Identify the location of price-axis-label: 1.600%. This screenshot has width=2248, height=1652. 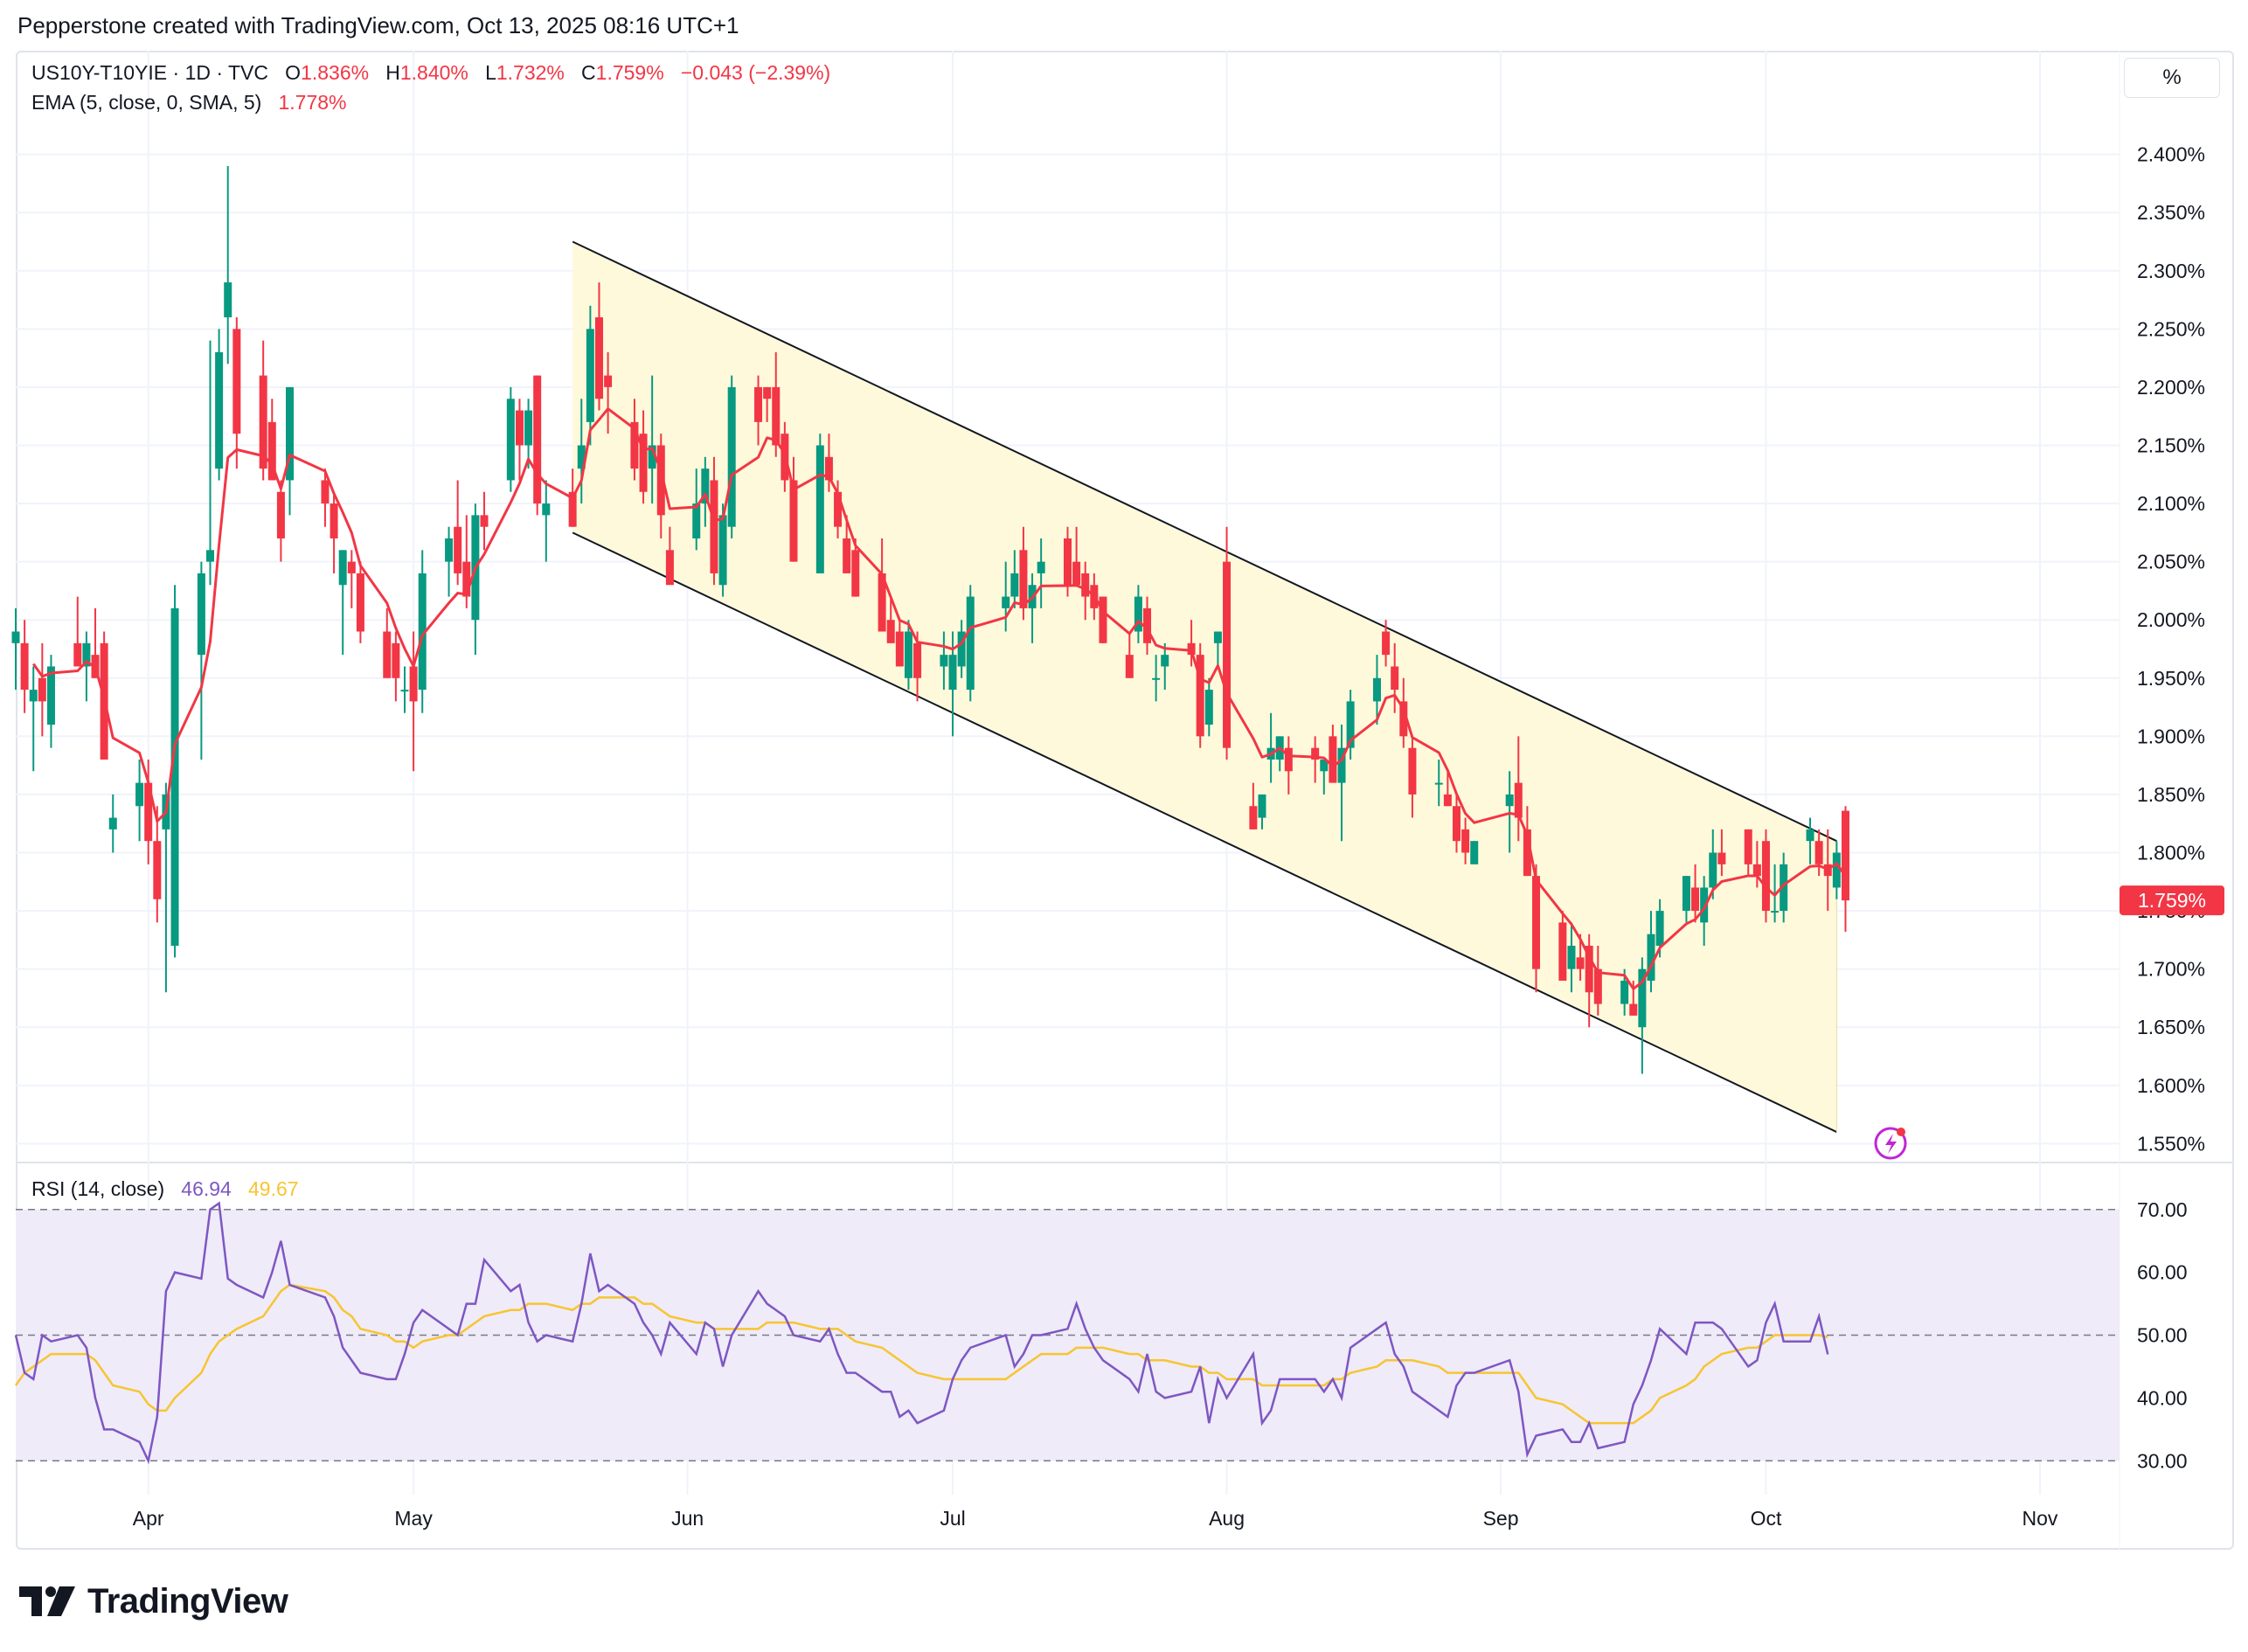
(2171, 1086).